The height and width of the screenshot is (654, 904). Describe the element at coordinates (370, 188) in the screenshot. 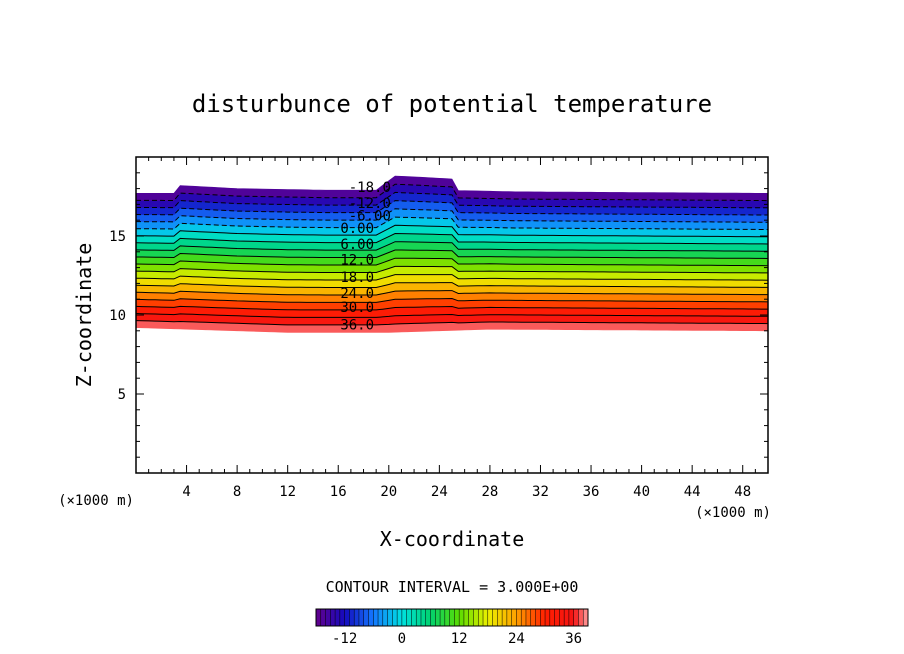

I see `contour-label: -18.0` at that location.